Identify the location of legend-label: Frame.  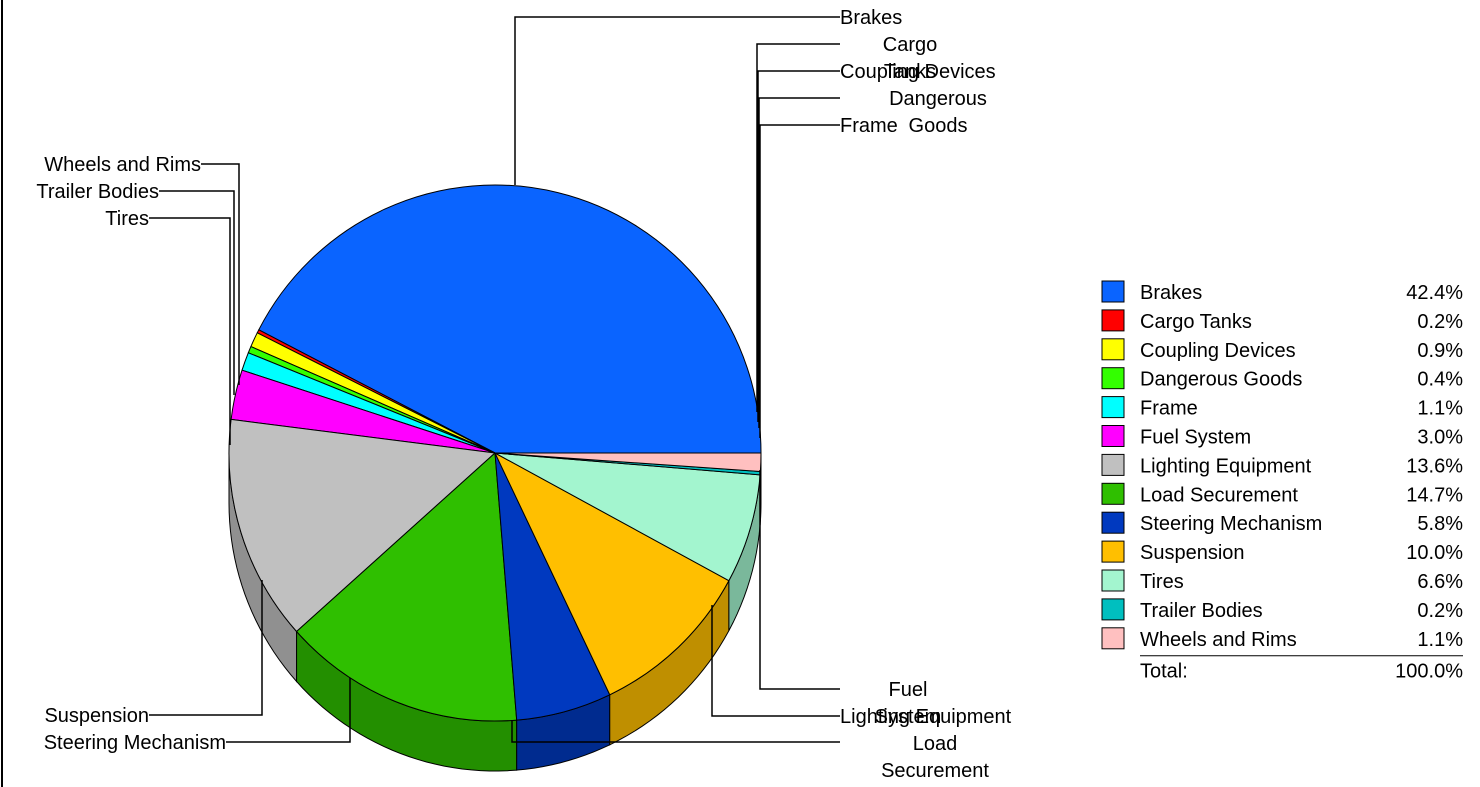
(1169, 409).